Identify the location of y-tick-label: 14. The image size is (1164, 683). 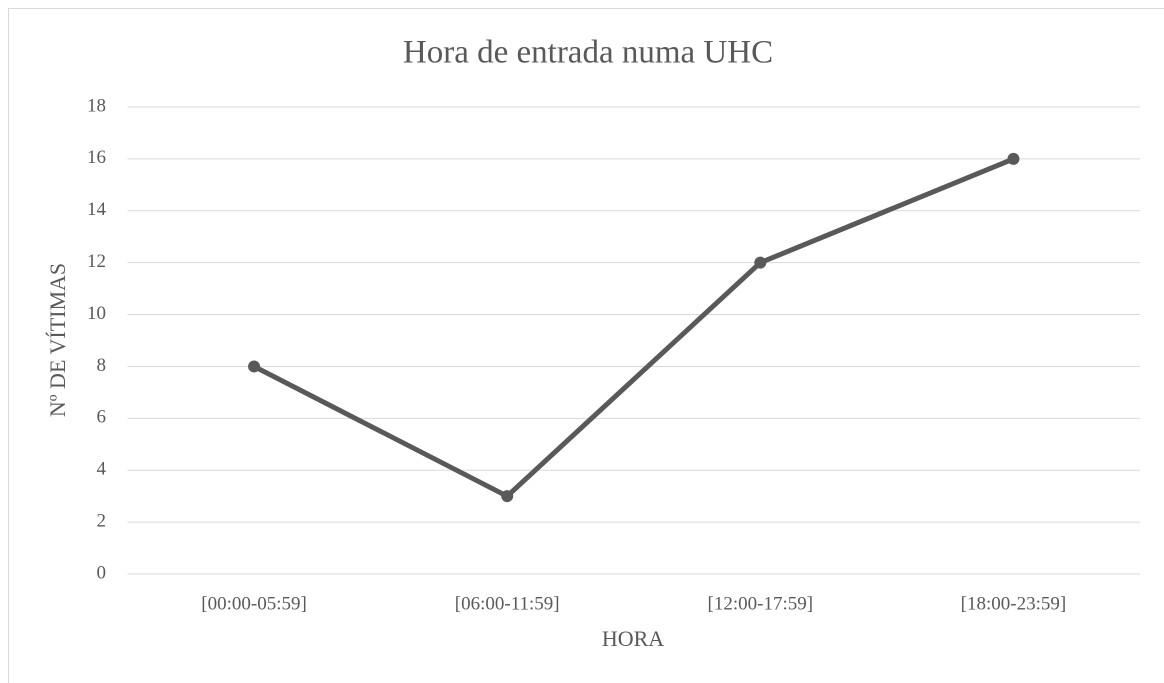
(97, 209).